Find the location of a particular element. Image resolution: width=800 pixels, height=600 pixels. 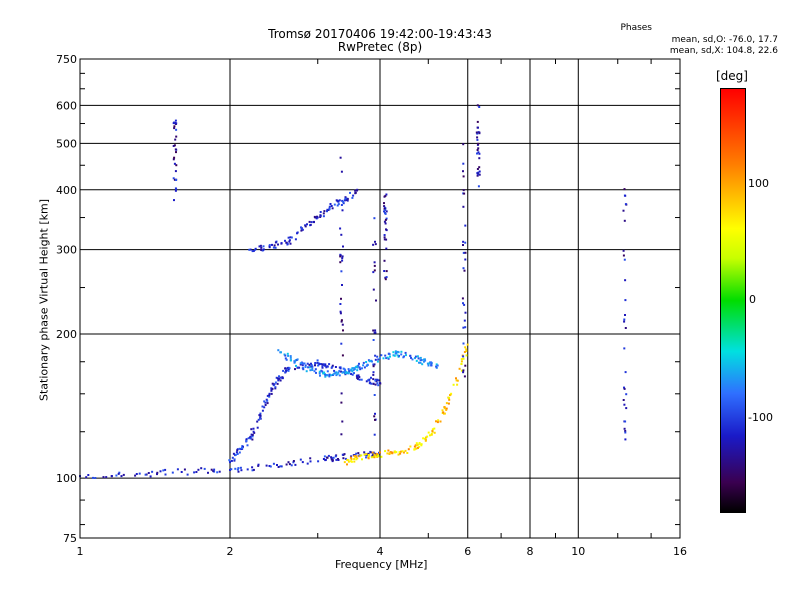

colorbar-tick-0: 0 is located at coordinates (752, 299).